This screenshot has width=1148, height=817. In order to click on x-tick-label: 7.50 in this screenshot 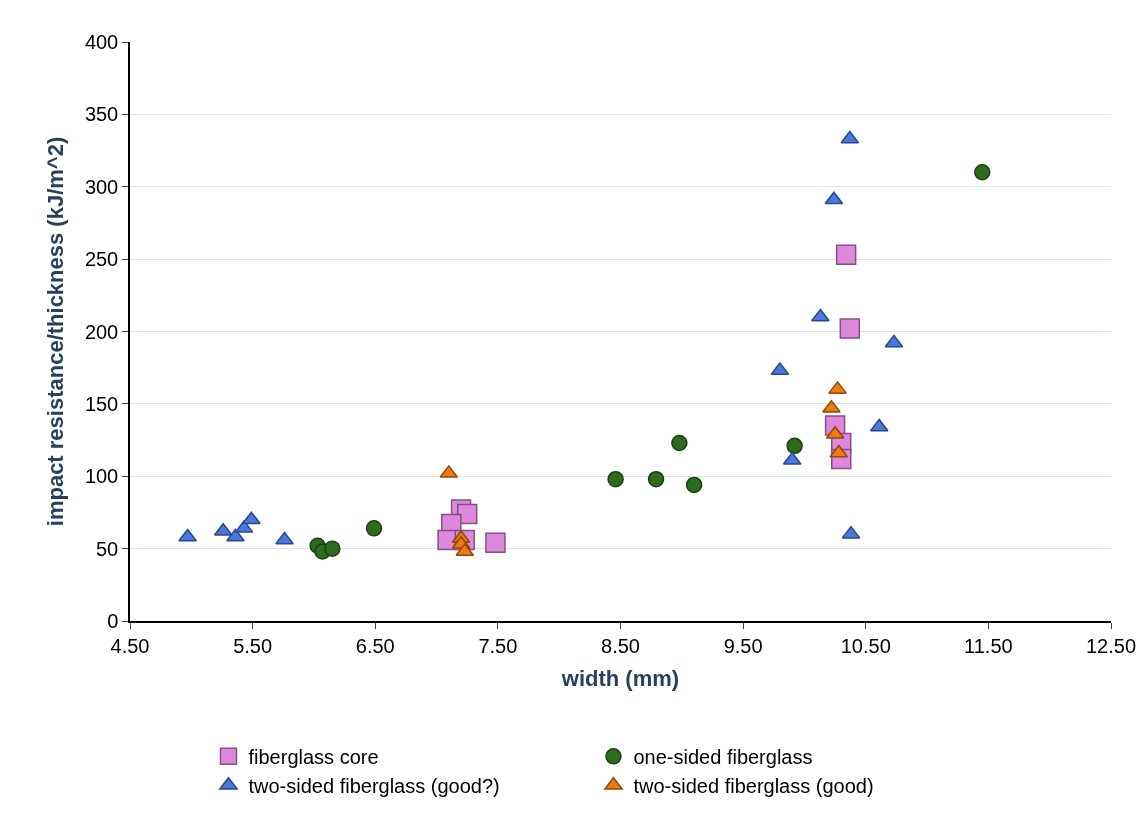, I will do `click(498, 645)`.